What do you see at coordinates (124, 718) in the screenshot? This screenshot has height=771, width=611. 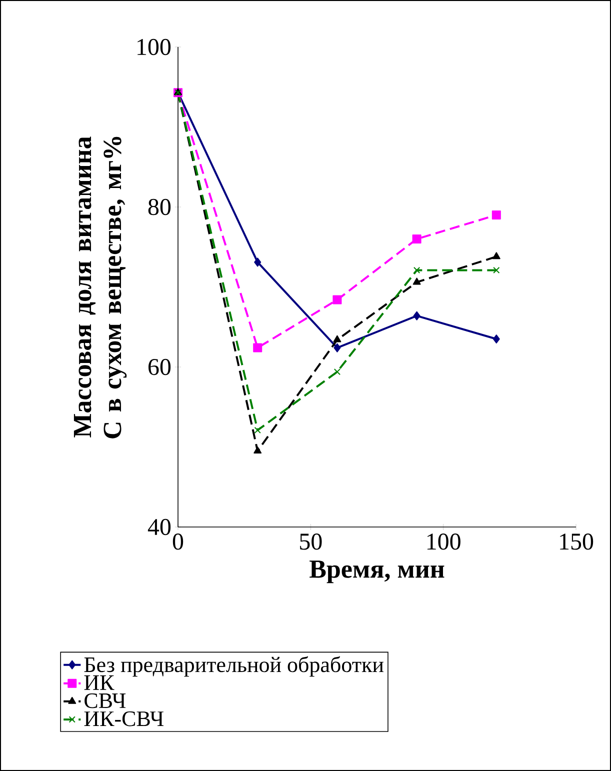 I see `legend-label: ИК-СВЧ` at bounding box center [124, 718].